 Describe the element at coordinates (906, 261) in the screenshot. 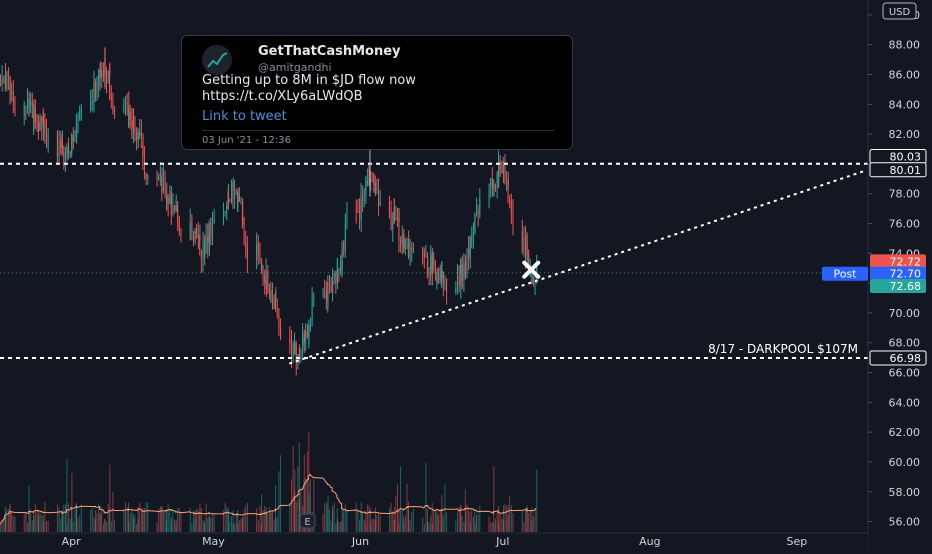

I see `price-tag-label: 72.72` at that location.